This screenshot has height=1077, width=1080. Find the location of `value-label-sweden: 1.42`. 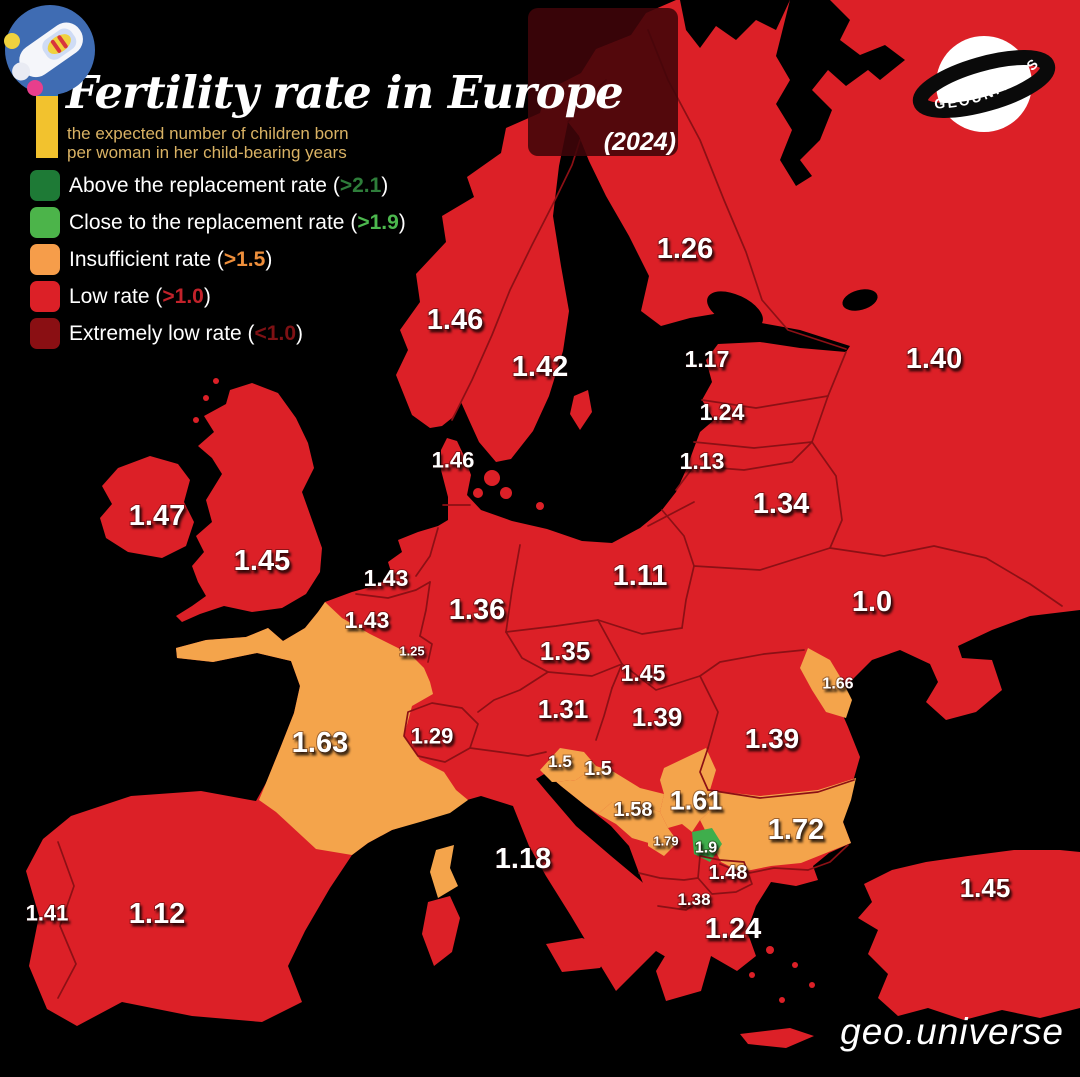

value-label-sweden: 1.42 is located at coordinates (540, 367).